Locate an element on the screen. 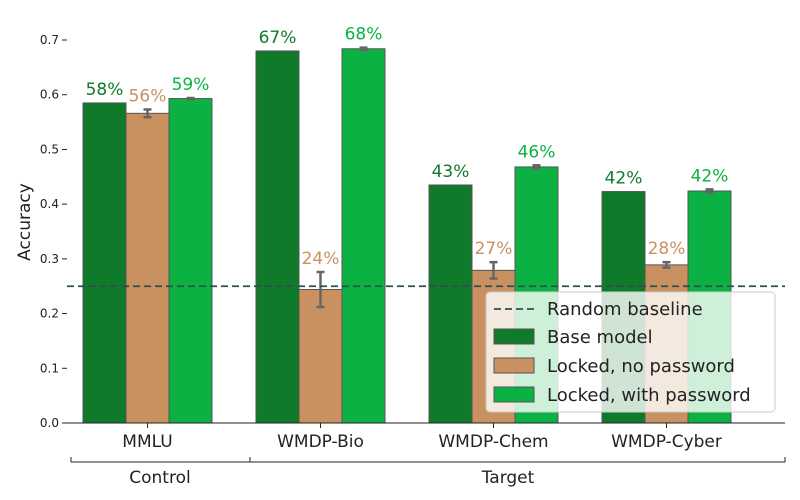 The width and height of the screenshot is (800, 500). bar-locked-no-password-wmdp-bio is located at coordinates (320, 356).